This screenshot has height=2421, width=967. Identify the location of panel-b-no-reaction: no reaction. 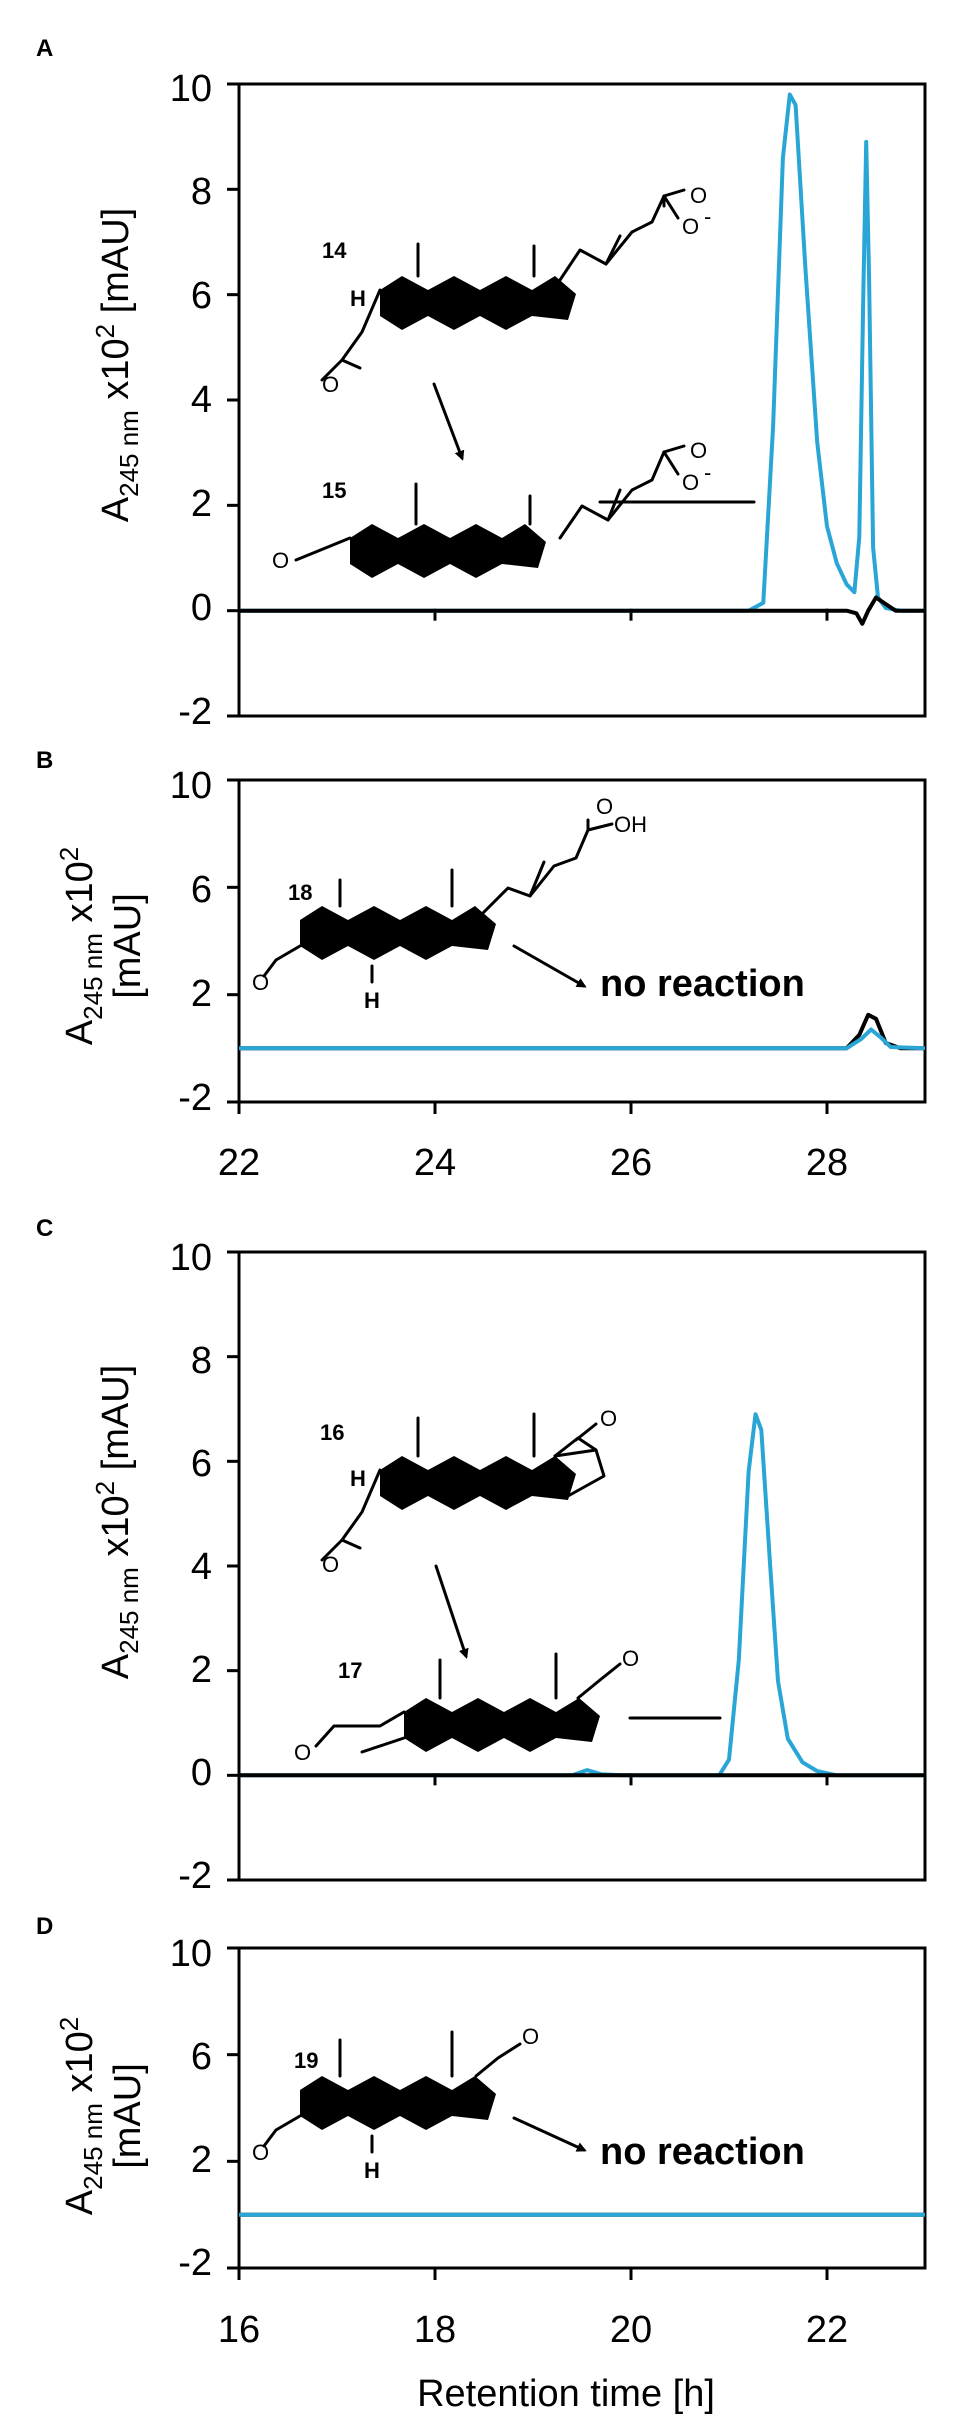
(702, 984).